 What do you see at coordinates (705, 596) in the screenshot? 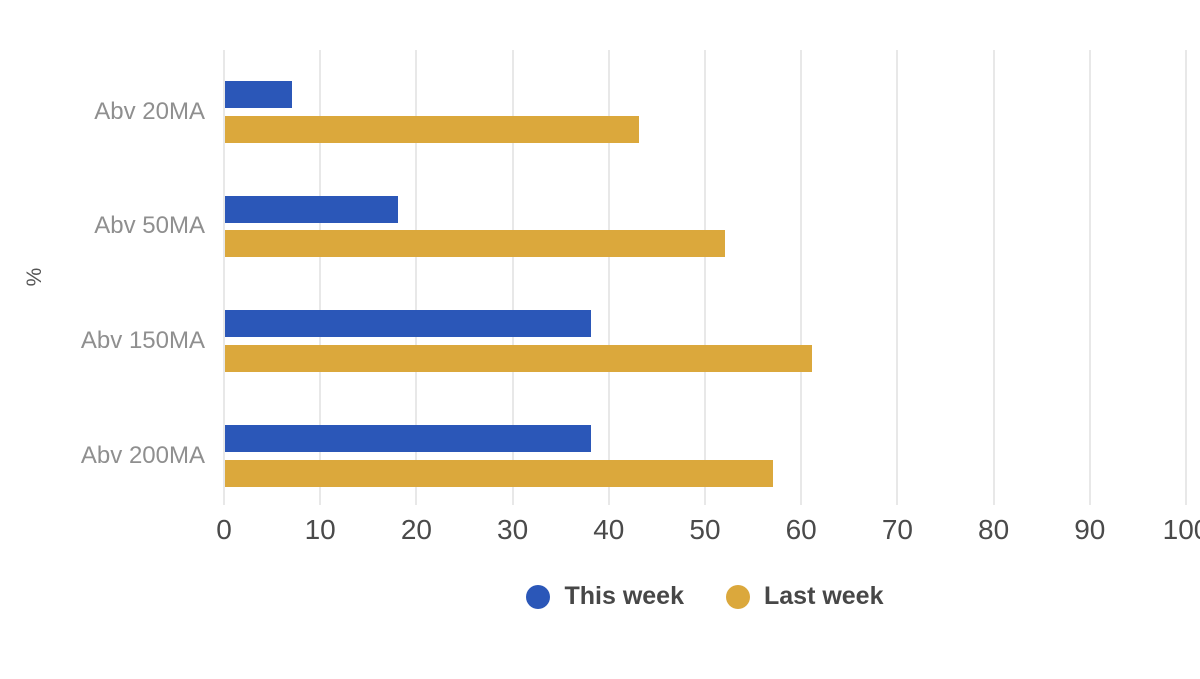
I see `legend: This week Last week` at bounding box center [705, 596].